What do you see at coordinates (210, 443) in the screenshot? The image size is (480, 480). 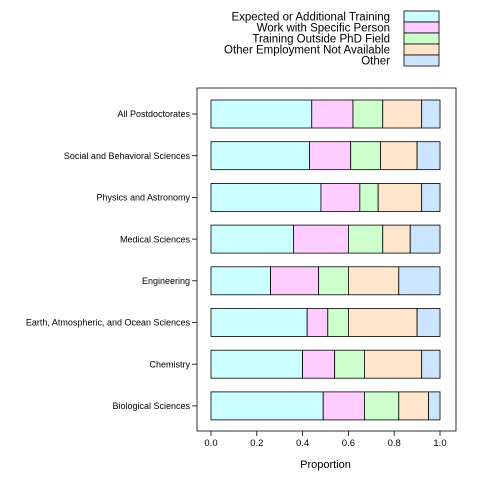 I see `x-tick-label: 0.0` at bounding box center [210, 443].